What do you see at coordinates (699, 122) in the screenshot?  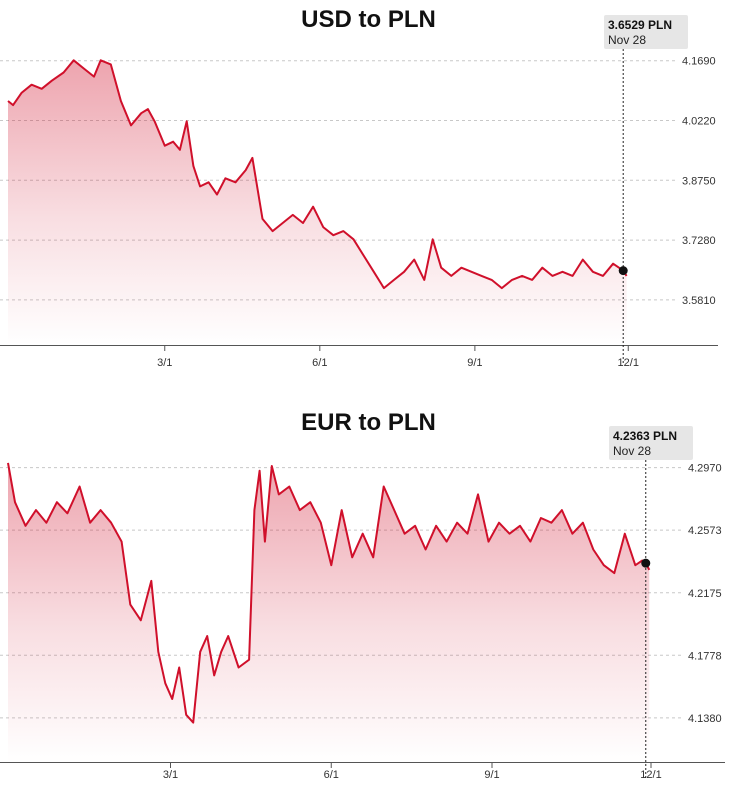 I see `y-tick-label: 4.0220` at bounding box center [699, 122].